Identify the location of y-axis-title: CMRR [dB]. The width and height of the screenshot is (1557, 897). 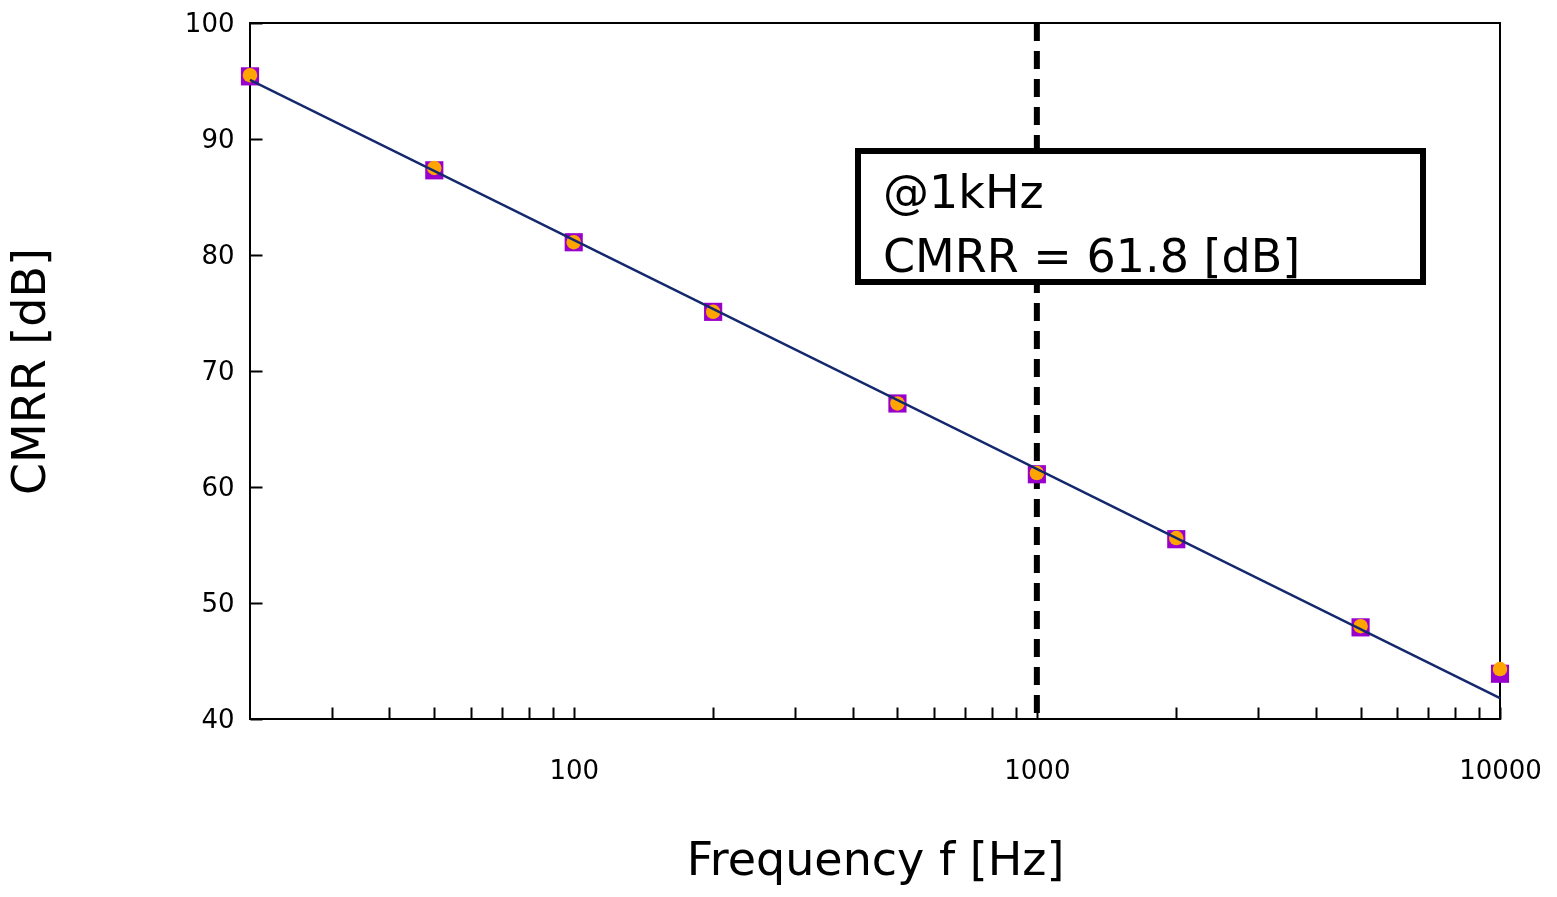
(28, 371).